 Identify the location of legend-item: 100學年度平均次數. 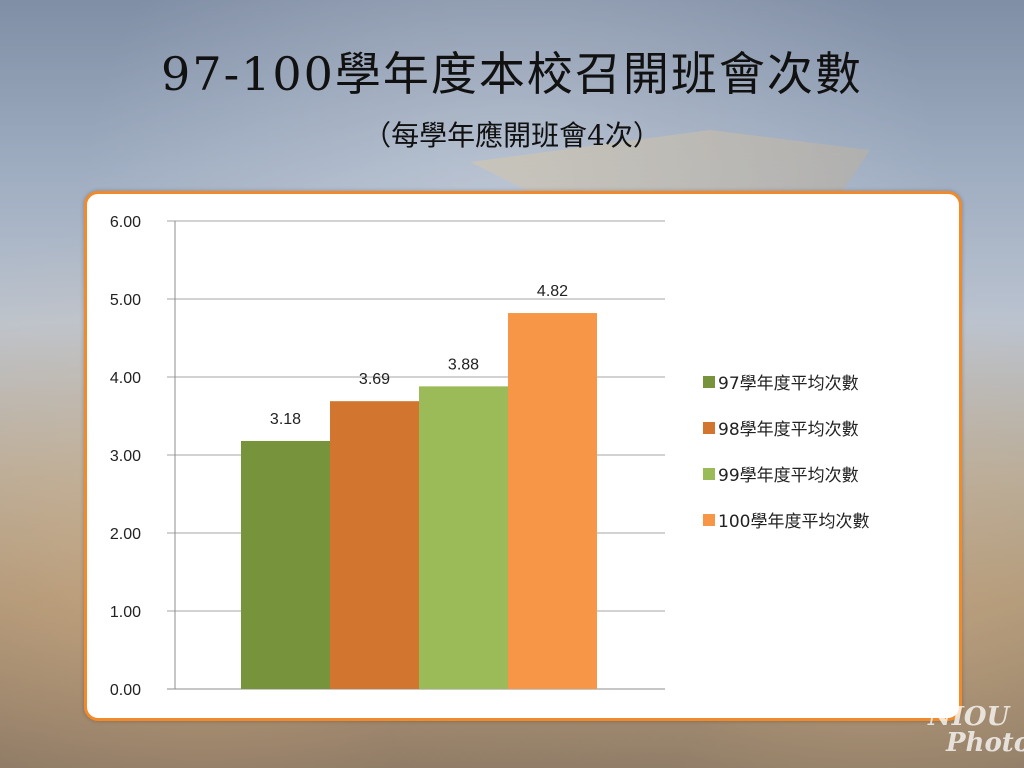
(786, 520).